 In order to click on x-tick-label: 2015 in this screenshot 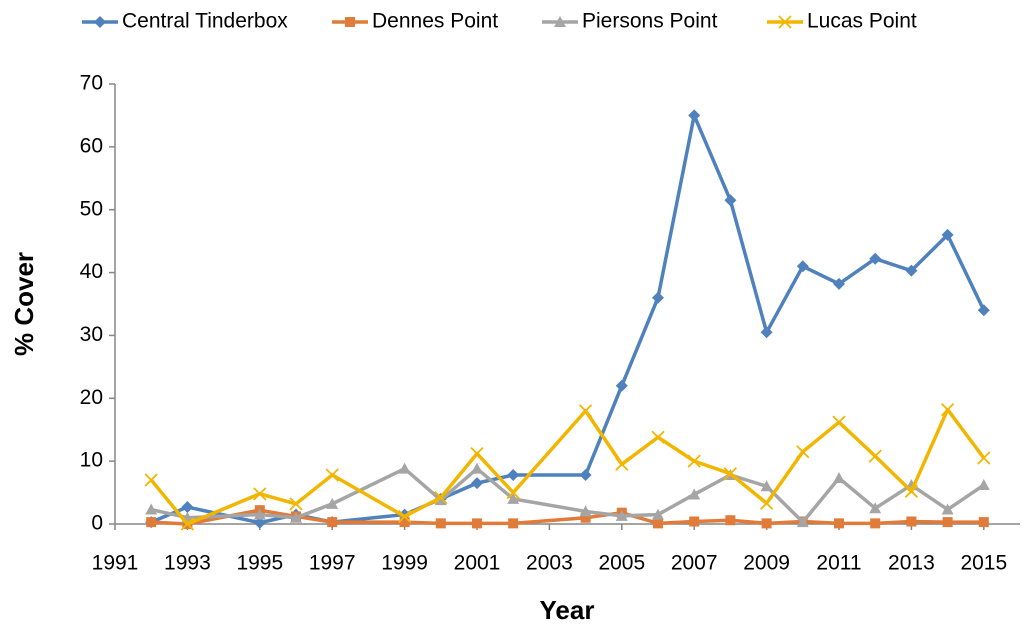, I will do `click(983, 563)`.